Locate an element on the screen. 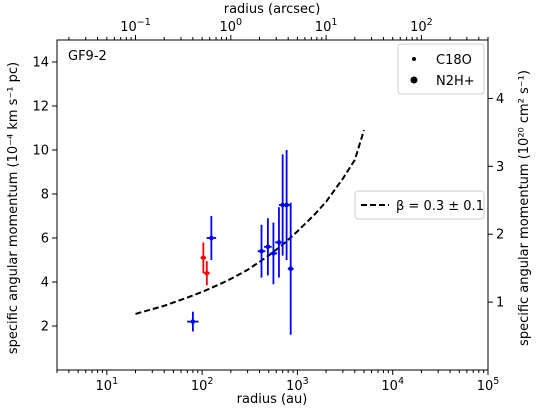  x-tick-label: 10⁵ is located at coordinates (488, 385).